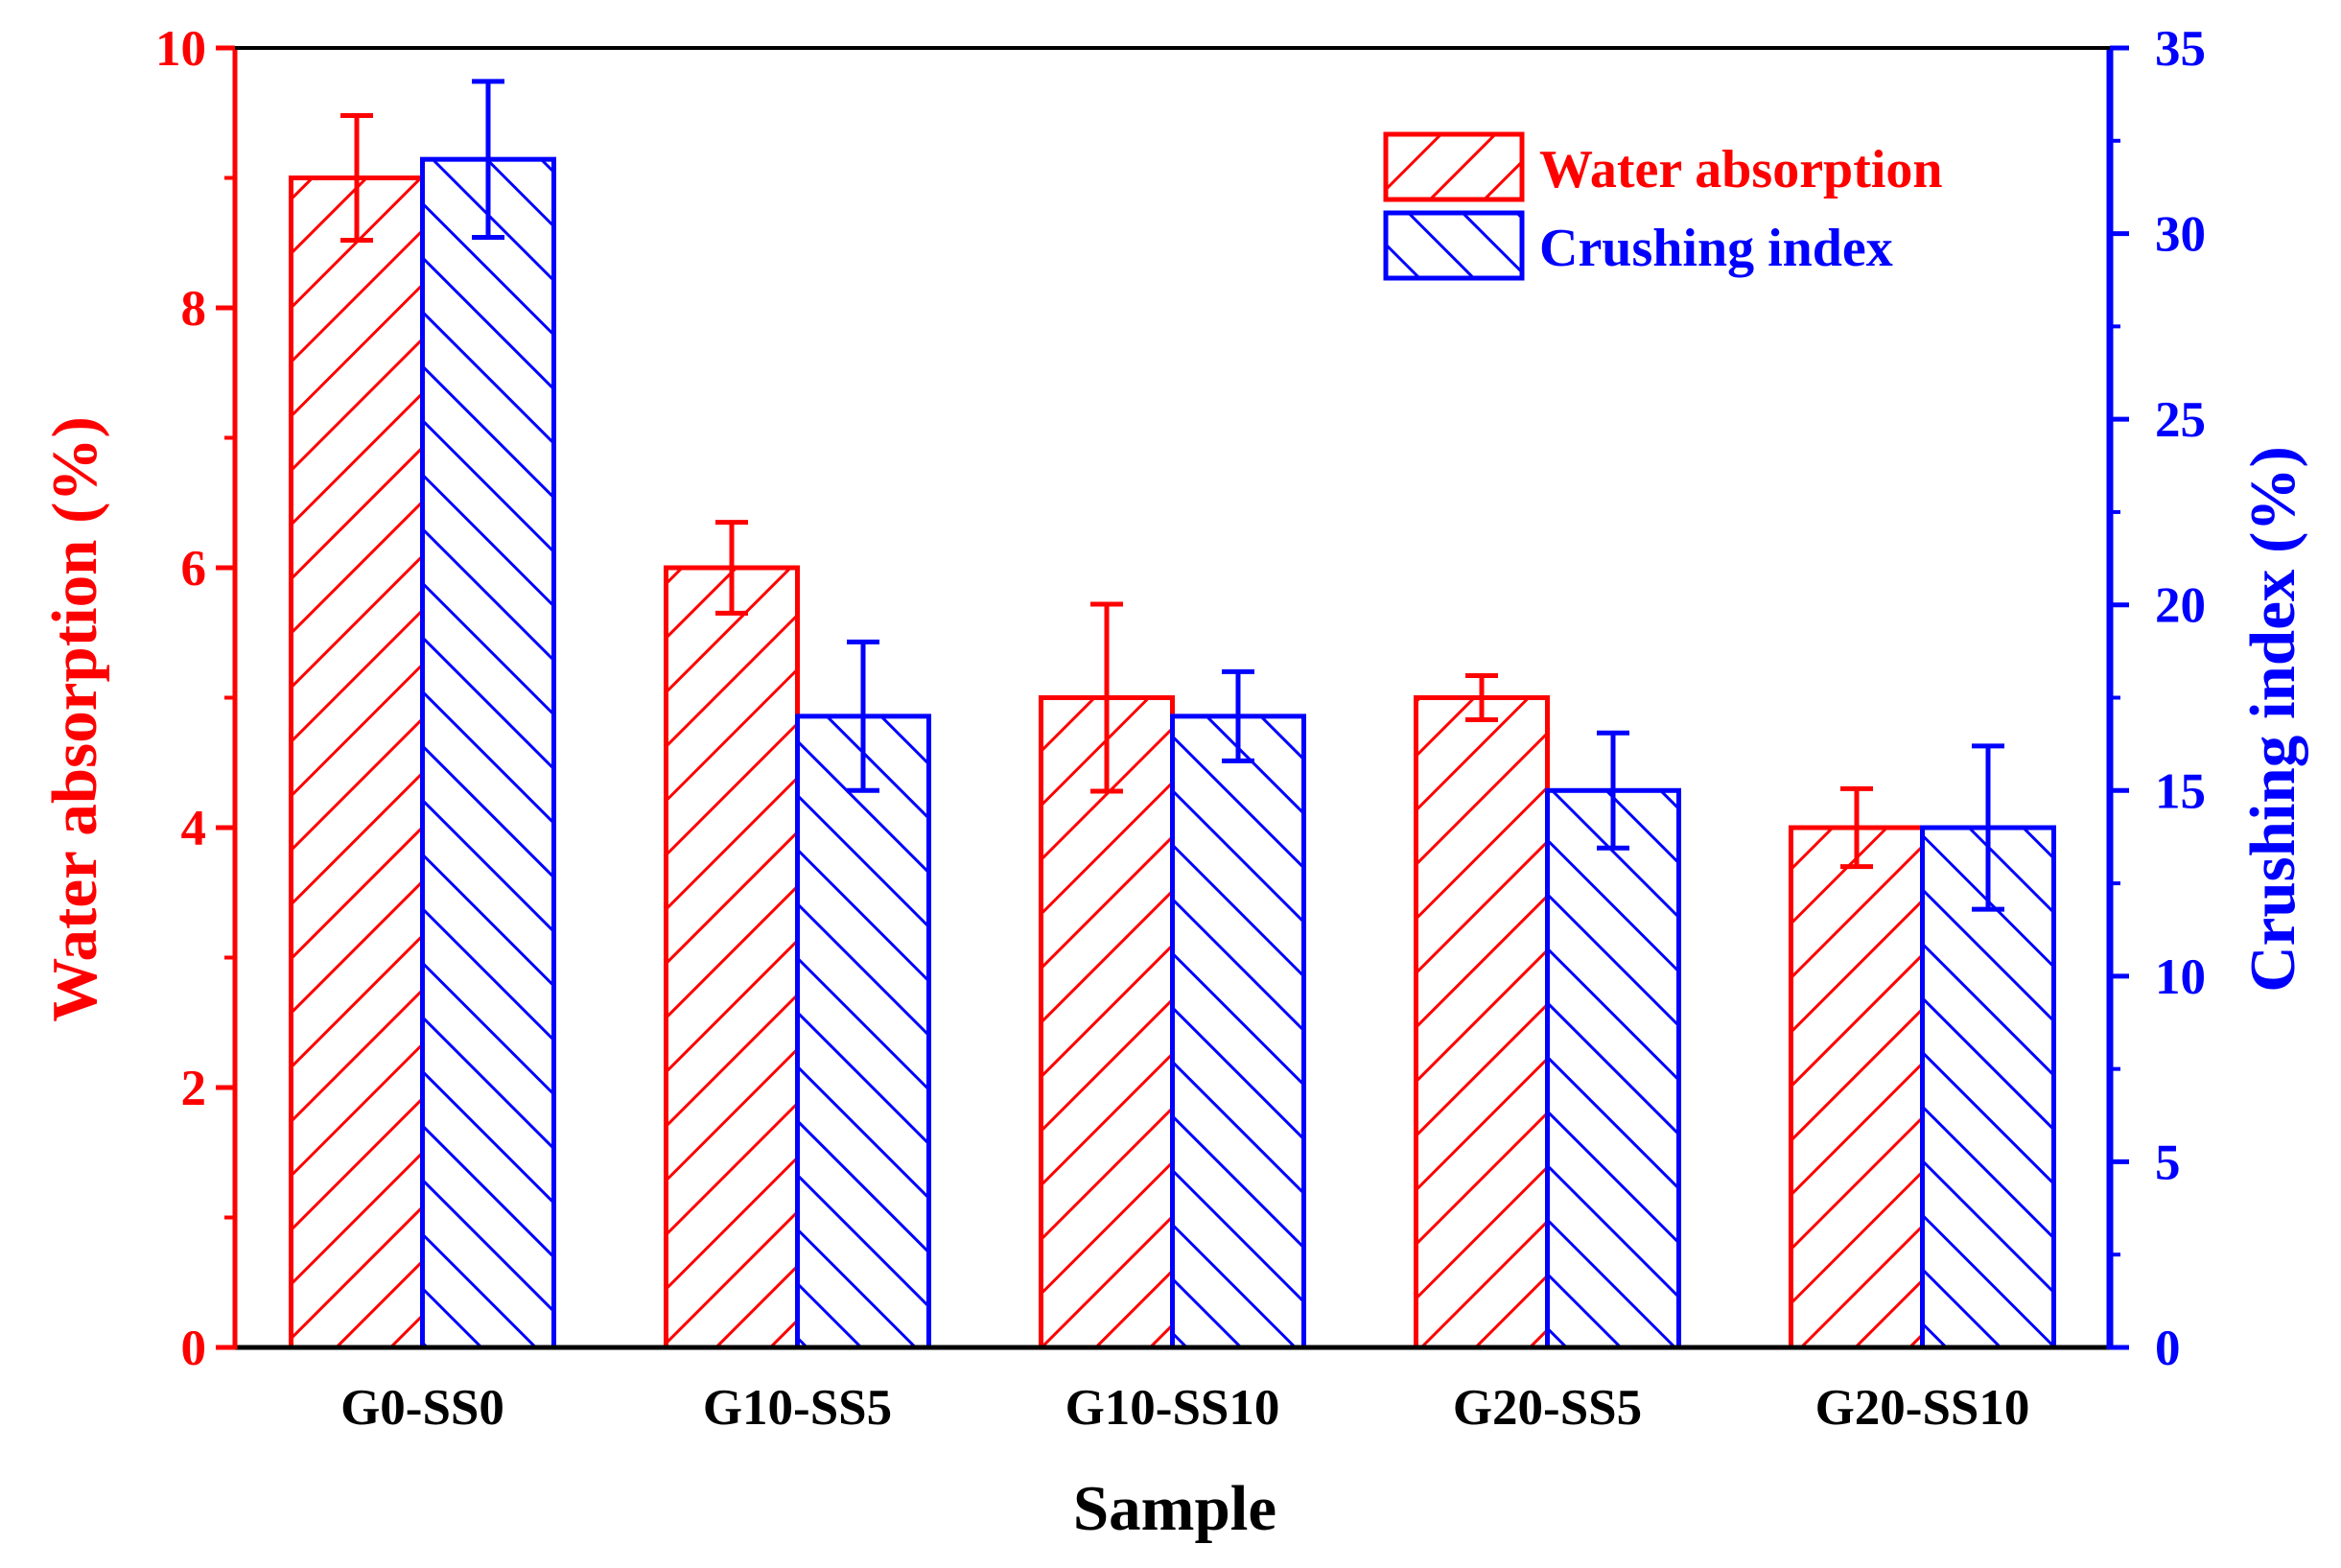  I want to click on right-tick-label: 15, so click(2180, 791).